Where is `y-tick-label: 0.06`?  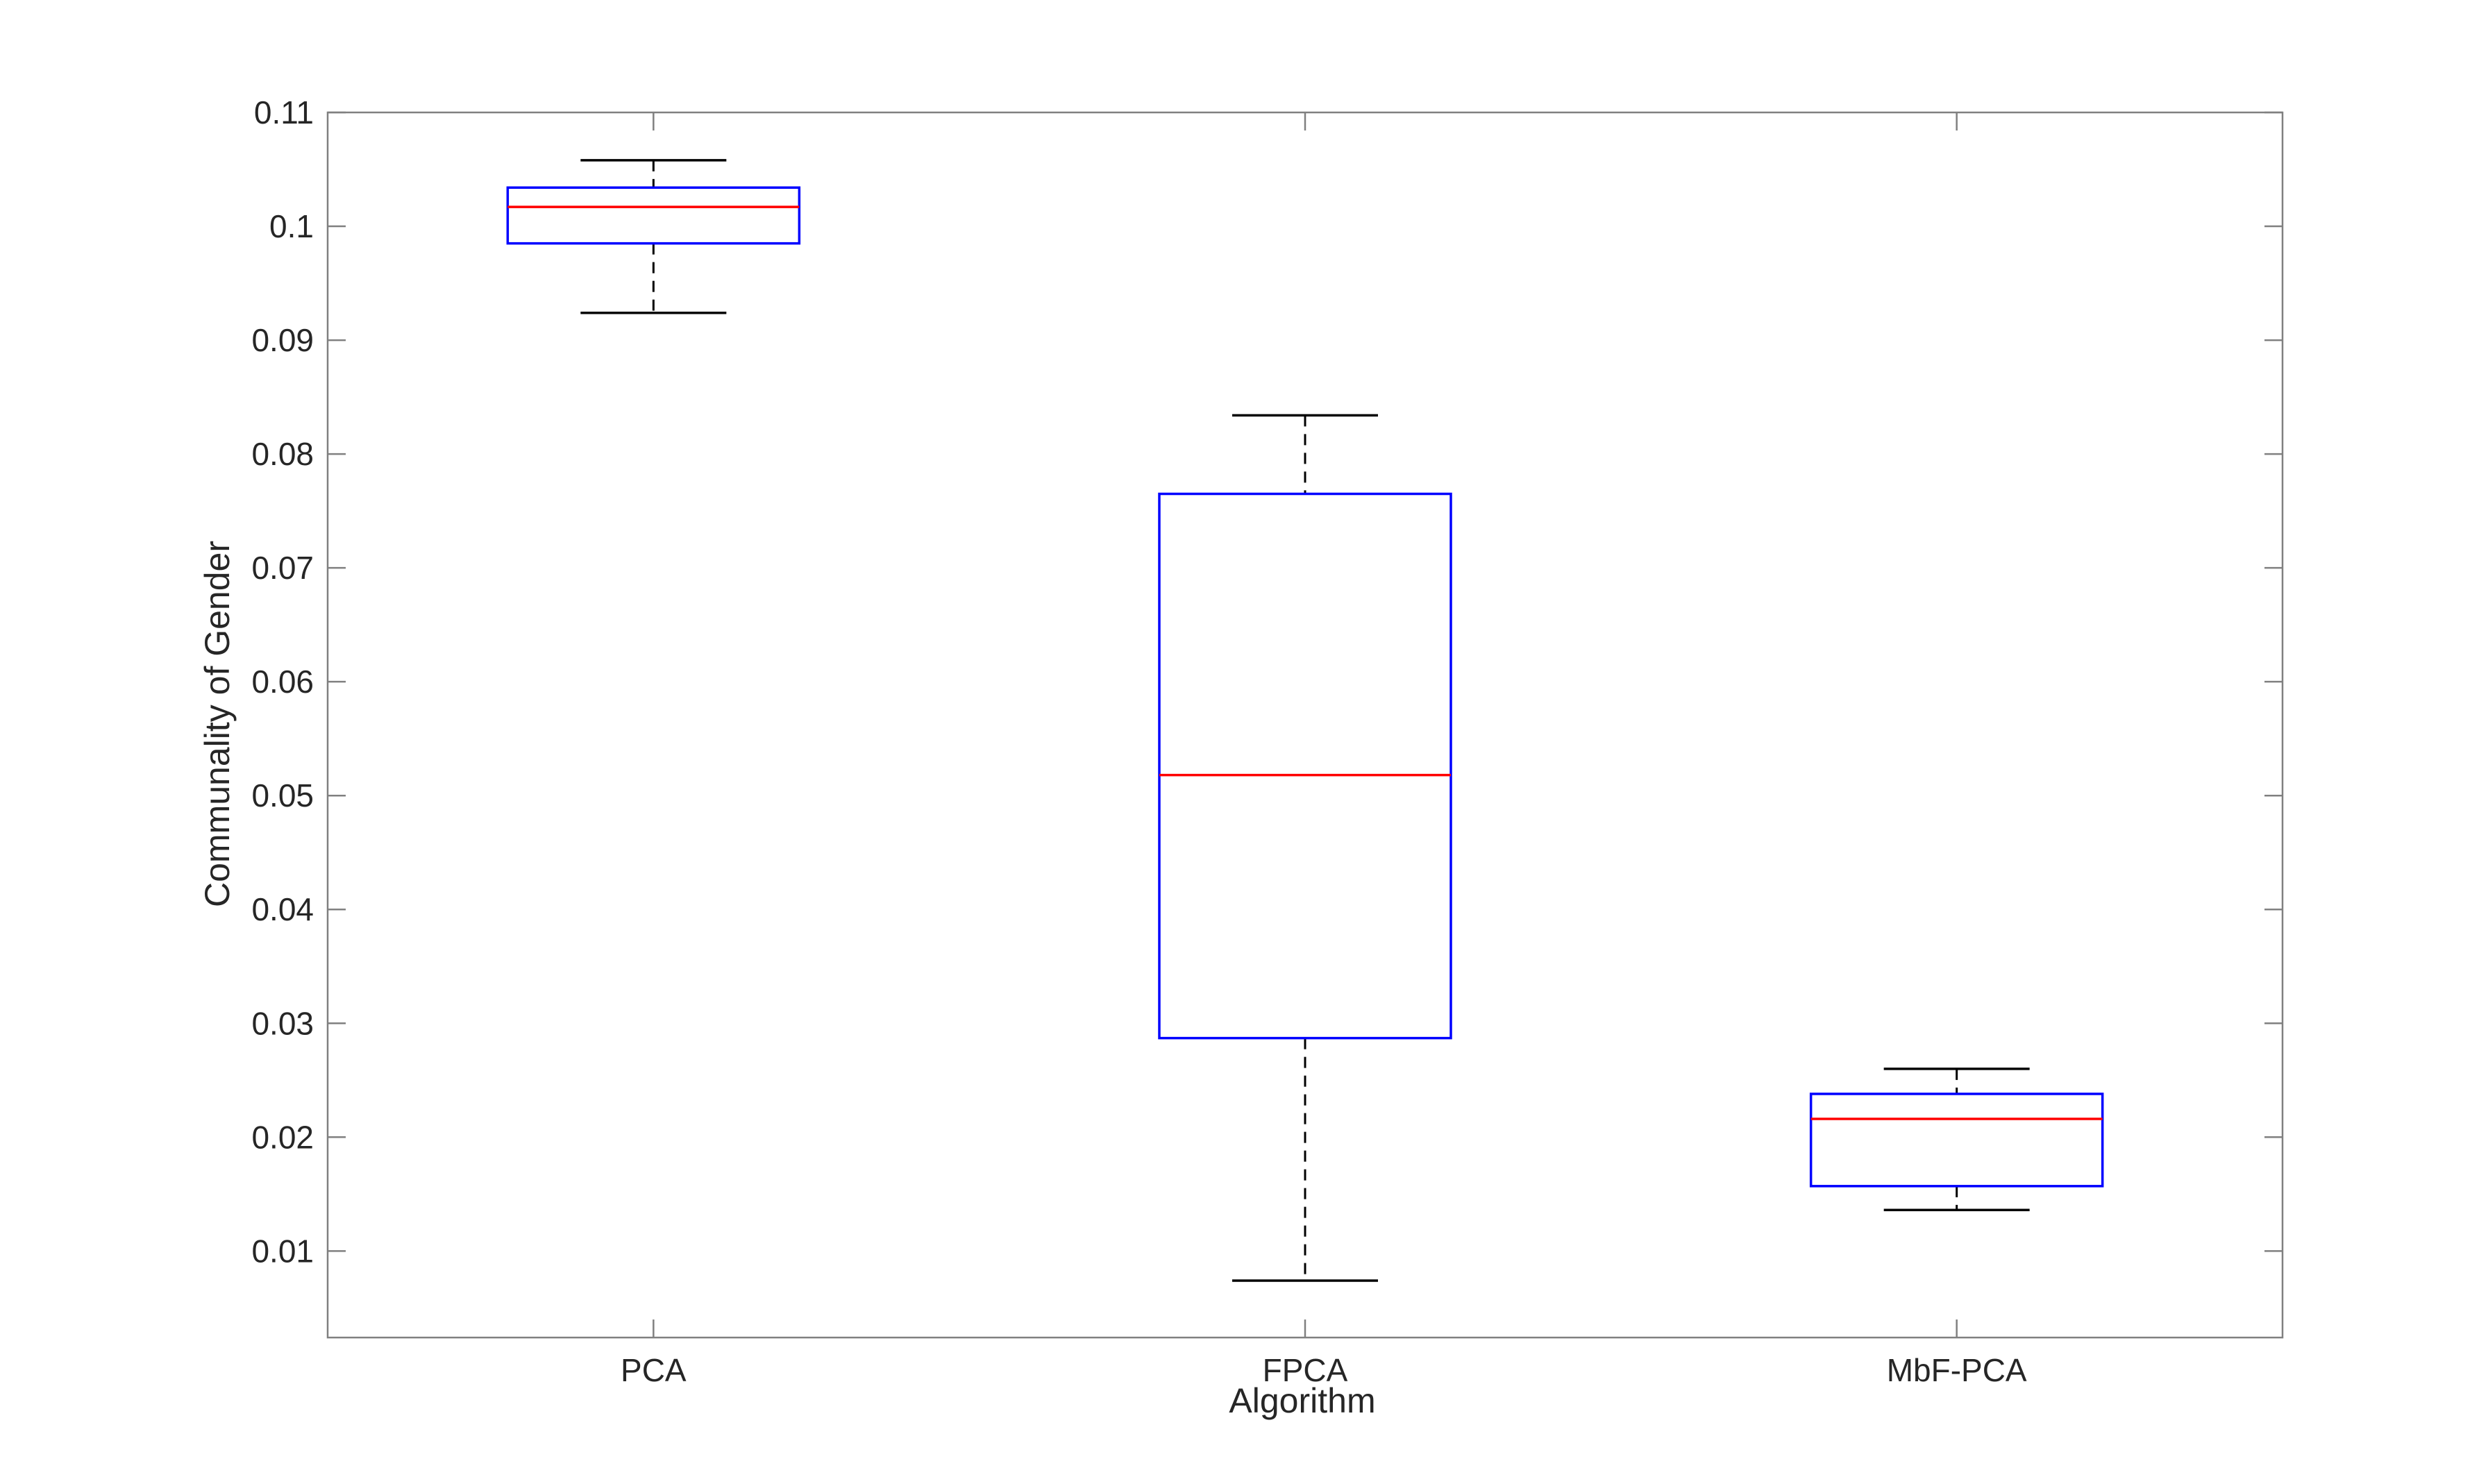 y-tick-label: 0.06 is located at coordinates (283, 682).